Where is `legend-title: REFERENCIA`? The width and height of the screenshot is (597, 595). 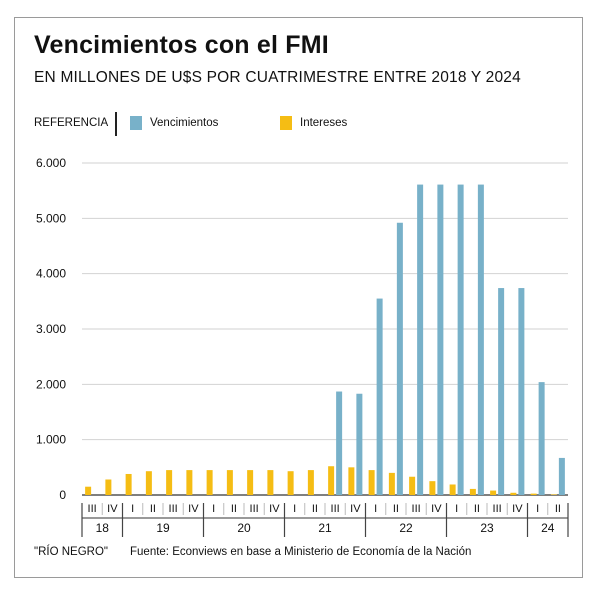
legend-title: REFERENCIA is located at coordinates (71, 123).